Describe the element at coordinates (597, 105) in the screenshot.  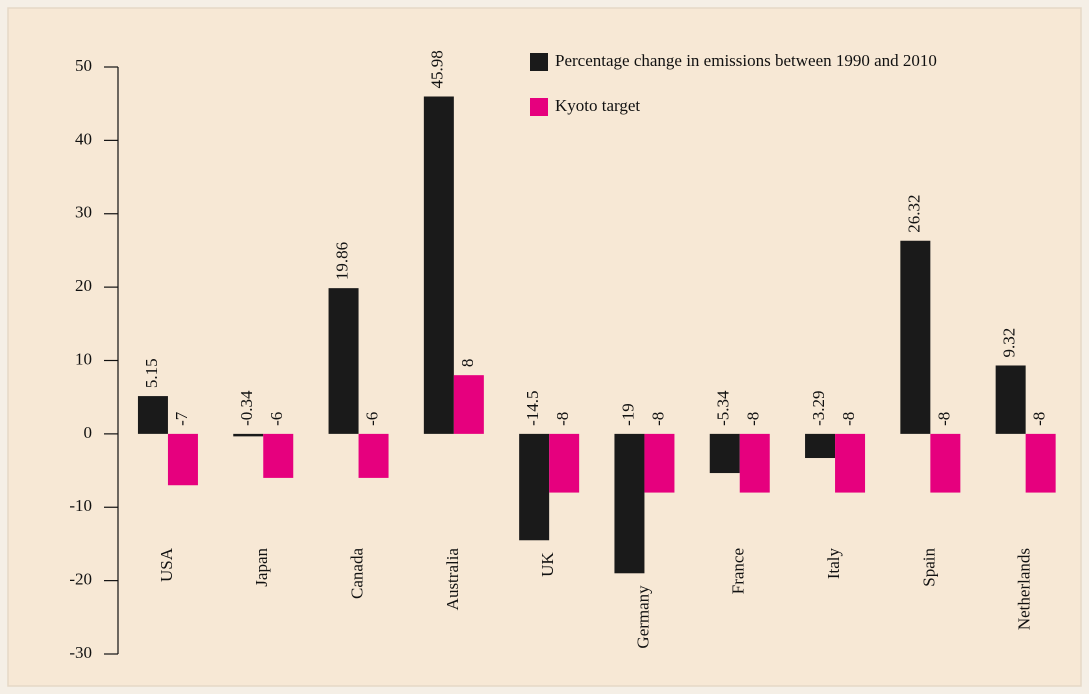
I see `legend-label: Kyoto target` at that location.